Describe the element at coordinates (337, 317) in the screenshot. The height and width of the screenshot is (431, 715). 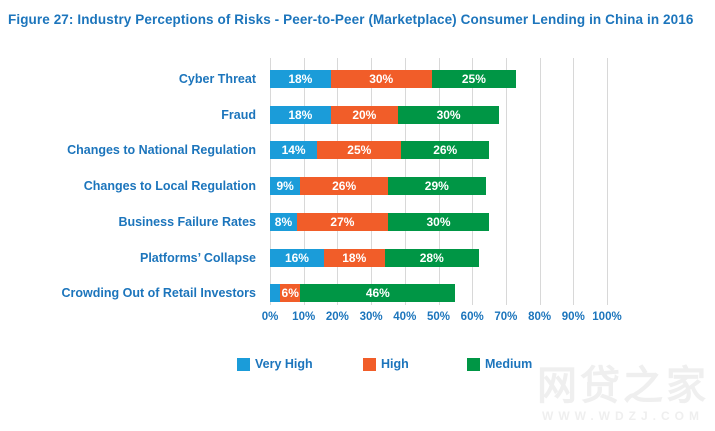
I see `x-axis-tick-label: 20%` at that location.